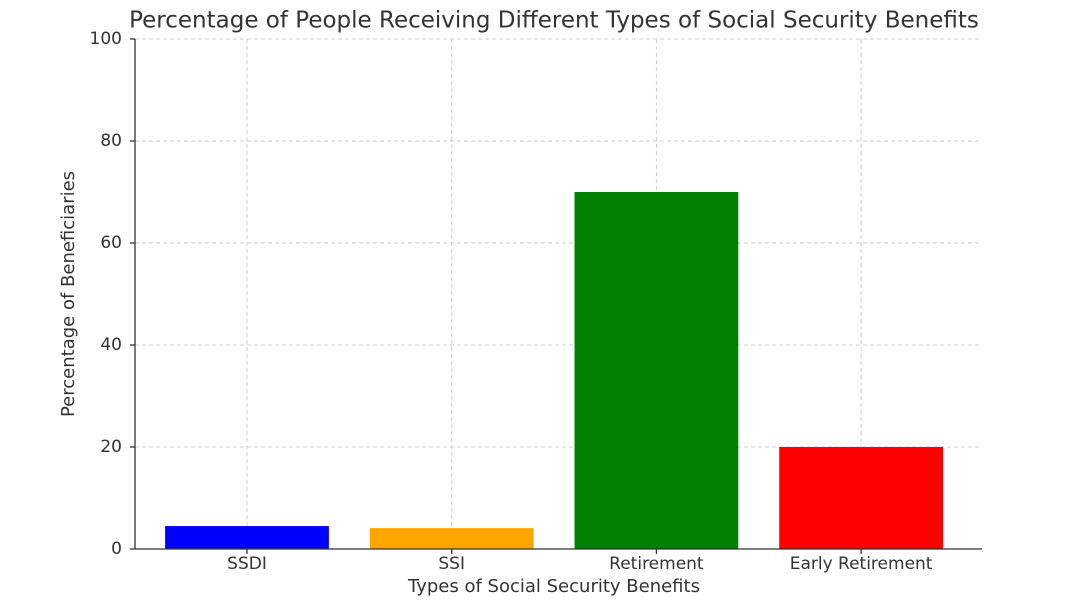 This screenshot has width=1080, height=608. I want to click on x-tick-label: Retirement, so click(656, 564).